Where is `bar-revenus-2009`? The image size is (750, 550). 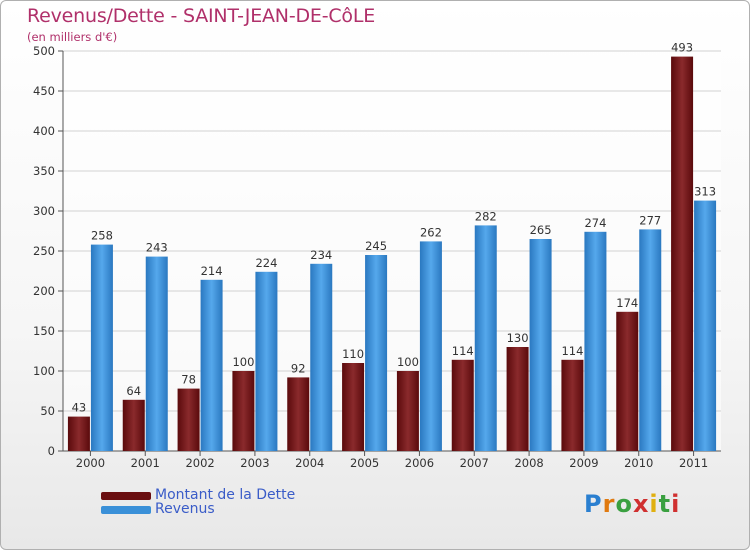
bar-revenus-2009 is located at coordinates (595, 341).